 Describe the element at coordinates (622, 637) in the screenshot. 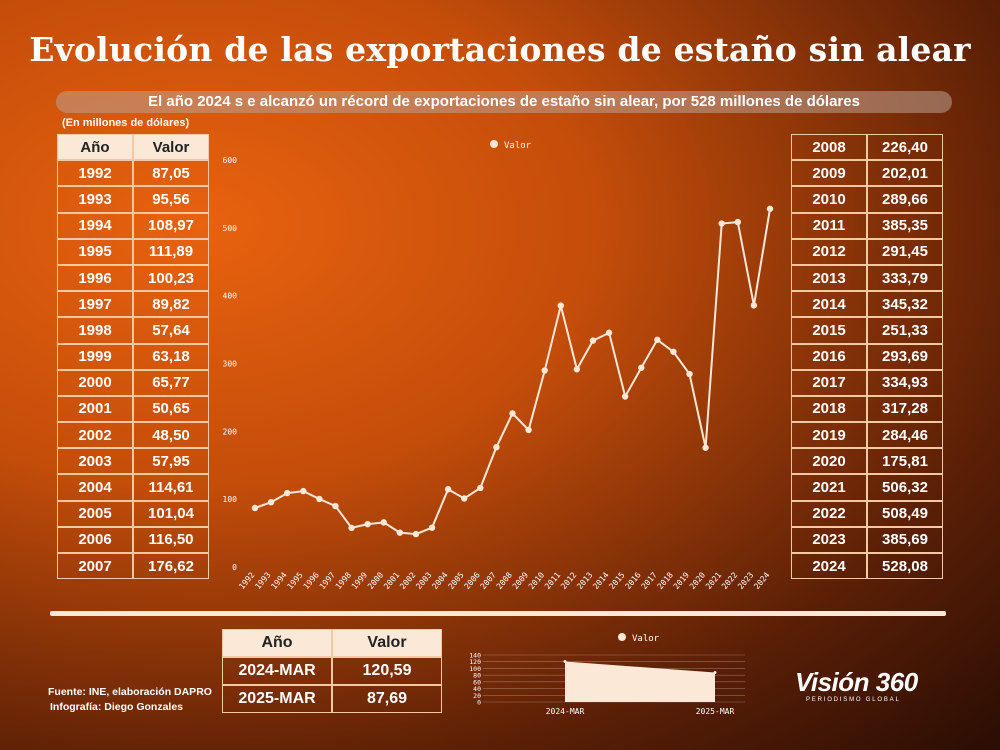

I see `legend-marker` at that location.